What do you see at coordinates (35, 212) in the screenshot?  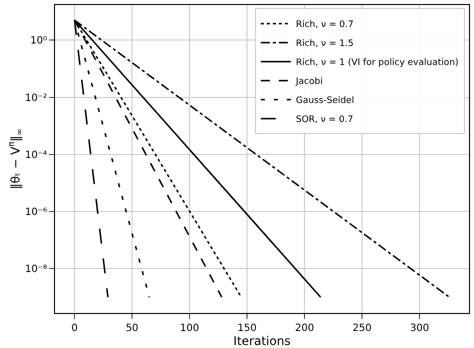 I see `y-tick-label: 10⁻⁶` at bounding box center [35, 212].